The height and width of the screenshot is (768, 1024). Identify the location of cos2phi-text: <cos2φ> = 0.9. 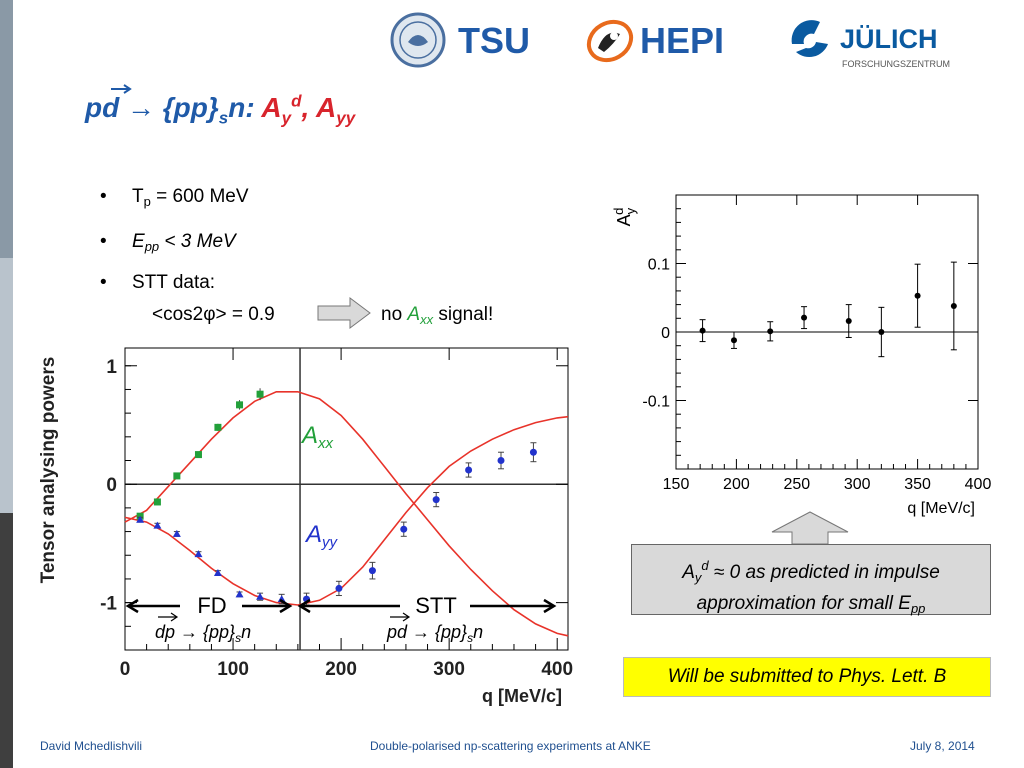
(213, 314).